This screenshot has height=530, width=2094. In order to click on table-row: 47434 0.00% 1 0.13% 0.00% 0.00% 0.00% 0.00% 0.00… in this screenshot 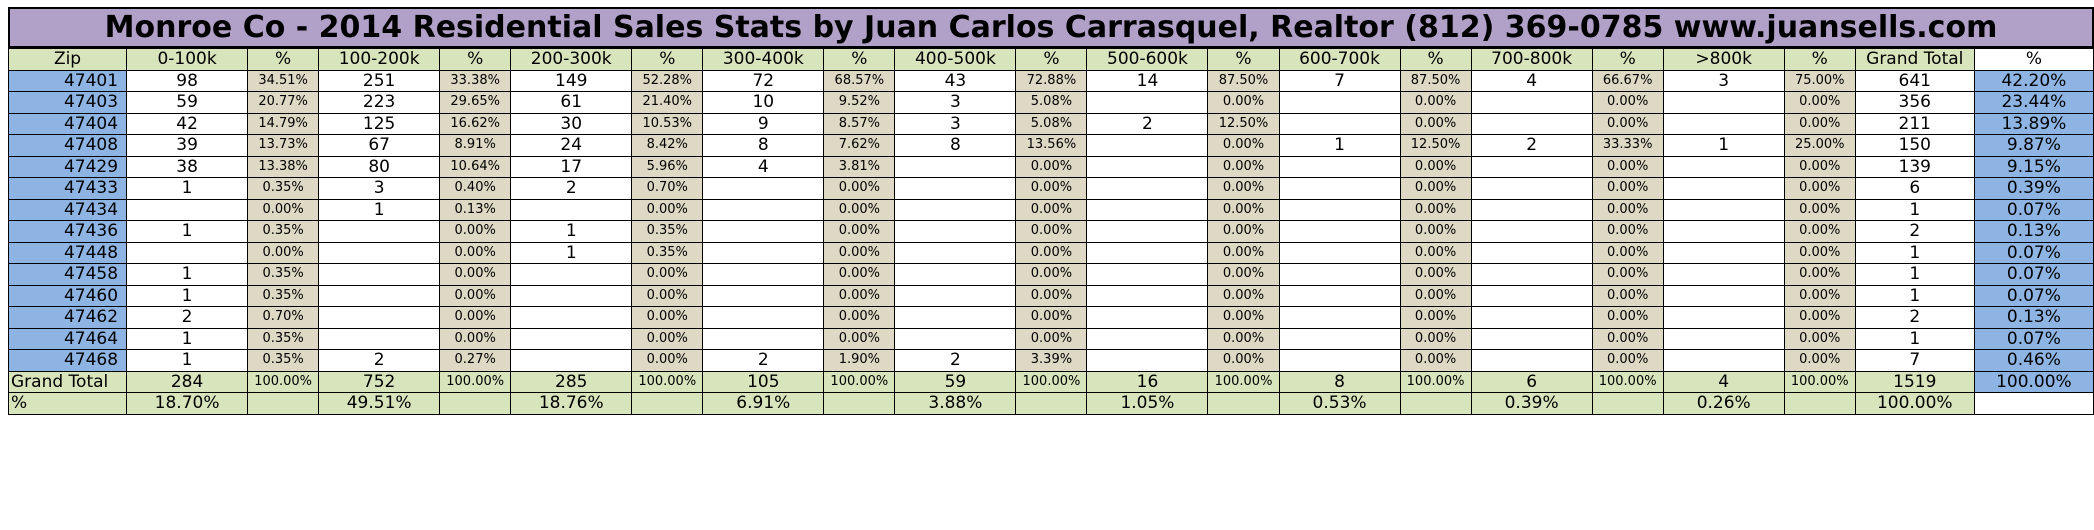, I will do `click(1050, 209)`.